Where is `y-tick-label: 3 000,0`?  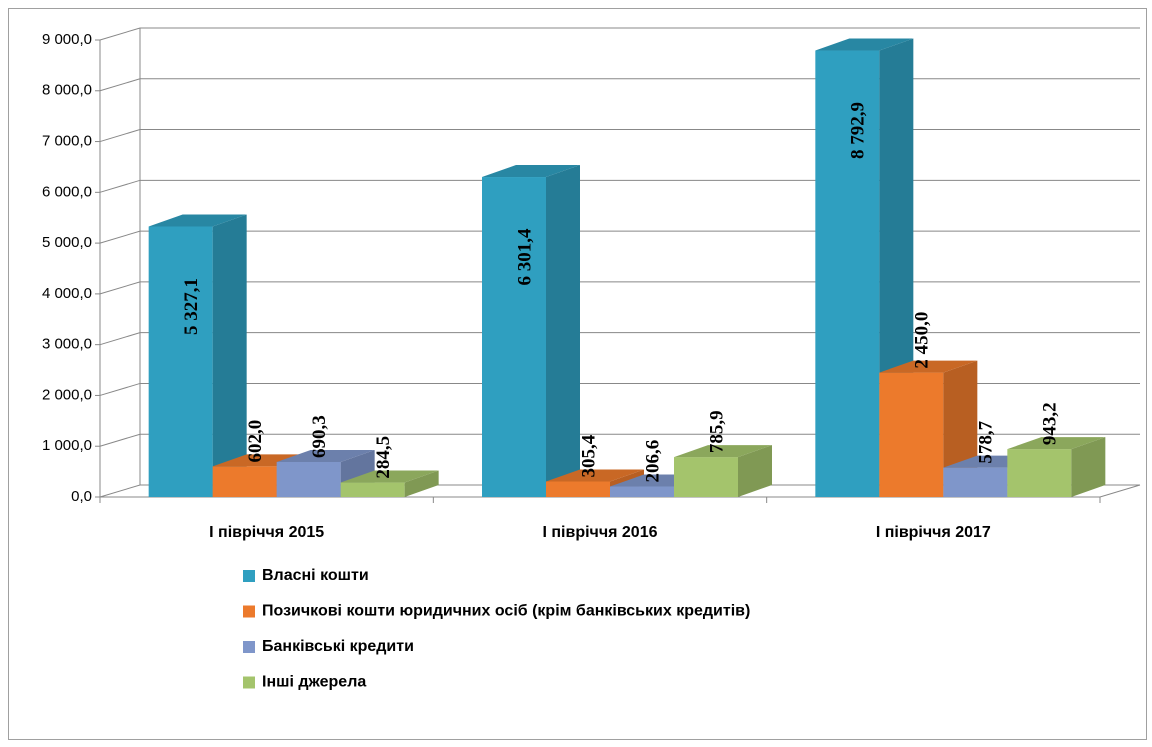 y-tick-label: 3 000,0 is located at coordinates (67, 344).